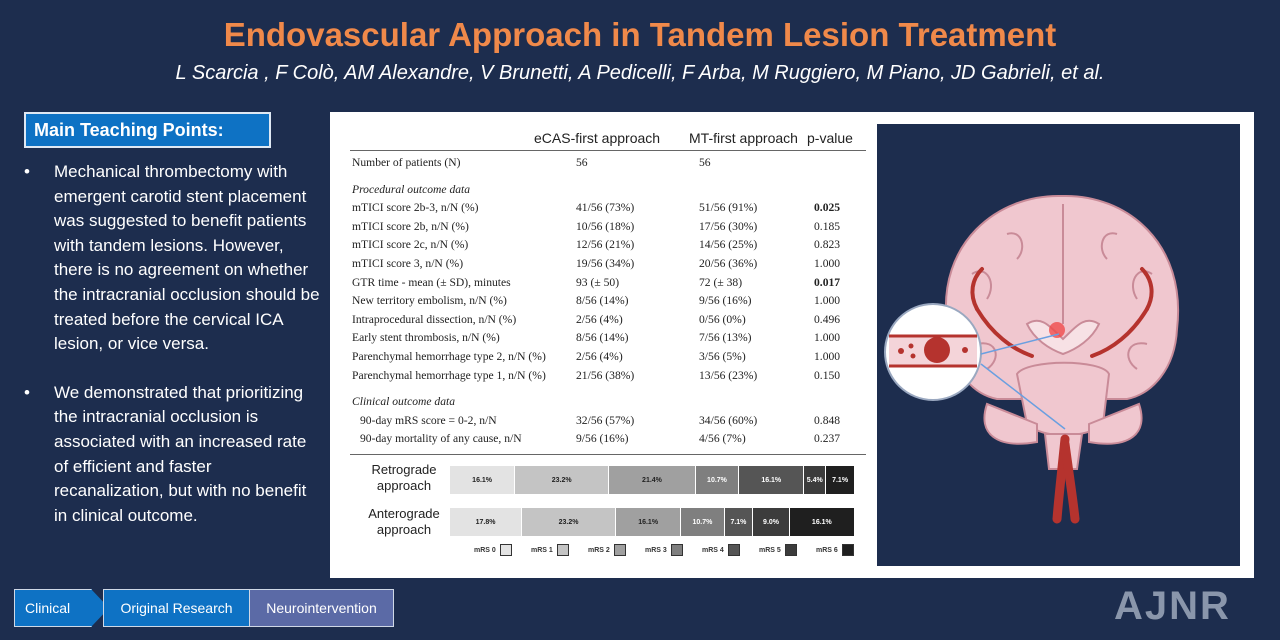 This screenshot has width=1280, height=640. What do you see at coordinates (321, 608) in the screenshot?
I see `tag-neurointervention: Neurointervention` at bounding box center [321, 608].